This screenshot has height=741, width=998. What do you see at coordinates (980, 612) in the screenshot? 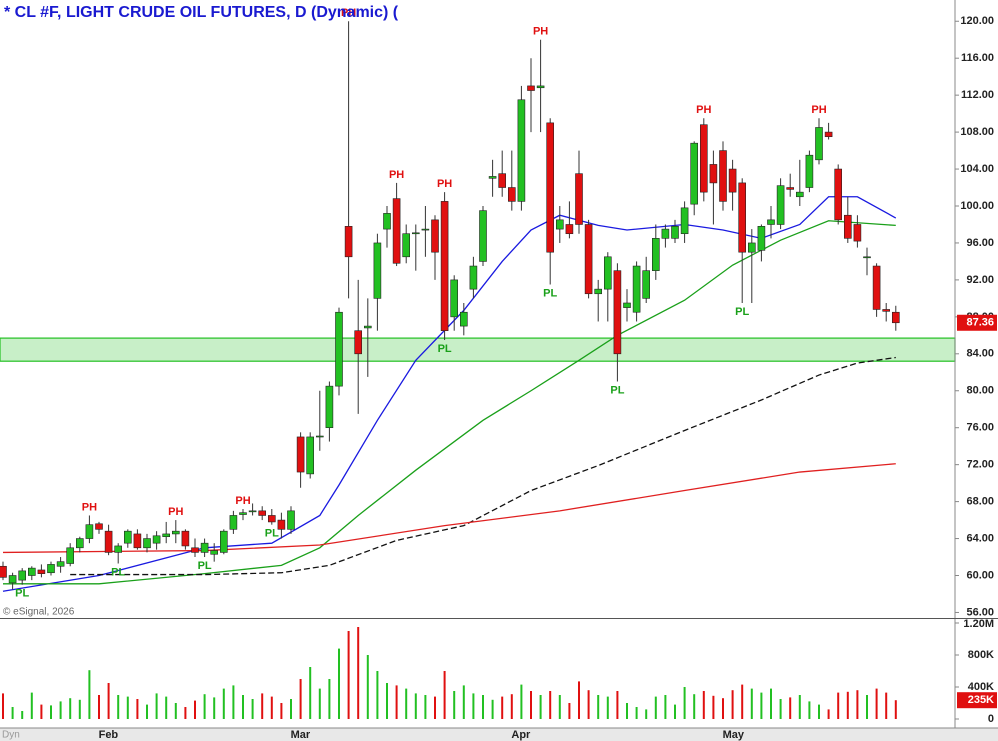
I see `y-tick-label: 56.00` at bounding box center [980, 612].